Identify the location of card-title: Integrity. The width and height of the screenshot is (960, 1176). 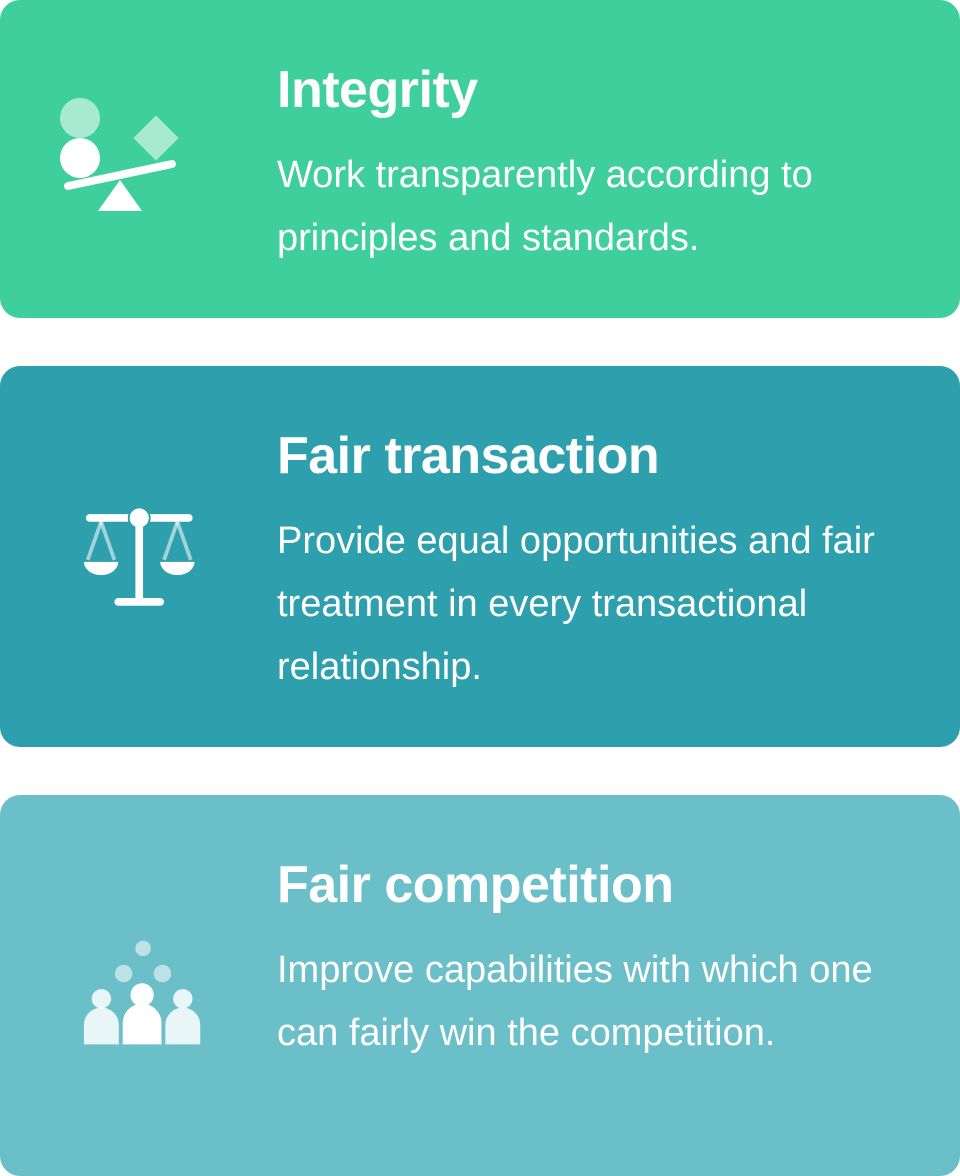
(377, 90).